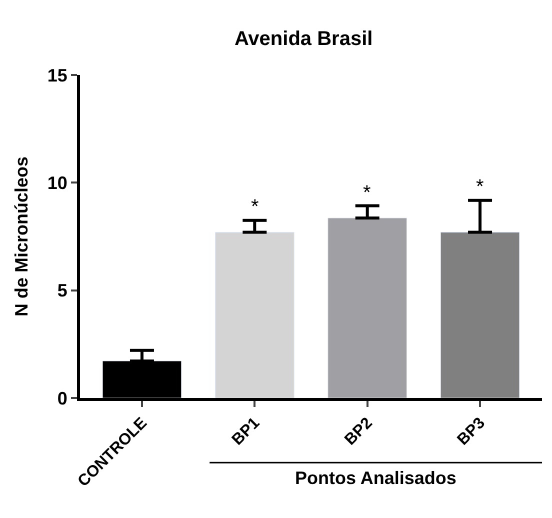 The height and width of the screenshot is (518, 552). I want to click on y-tick-label: 10, so click(57, 182).